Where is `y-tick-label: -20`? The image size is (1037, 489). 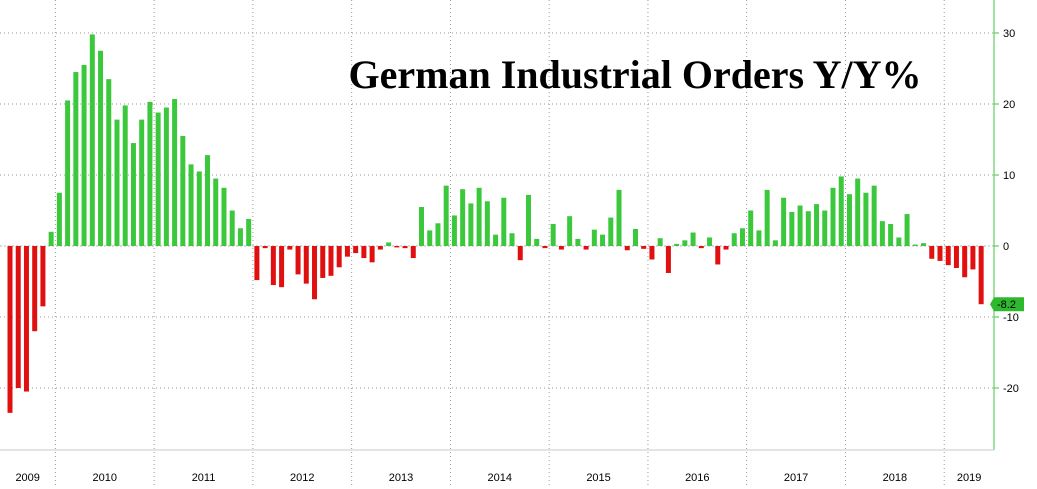 y-tick-label: -20 is located at coordinates (1011, 389).